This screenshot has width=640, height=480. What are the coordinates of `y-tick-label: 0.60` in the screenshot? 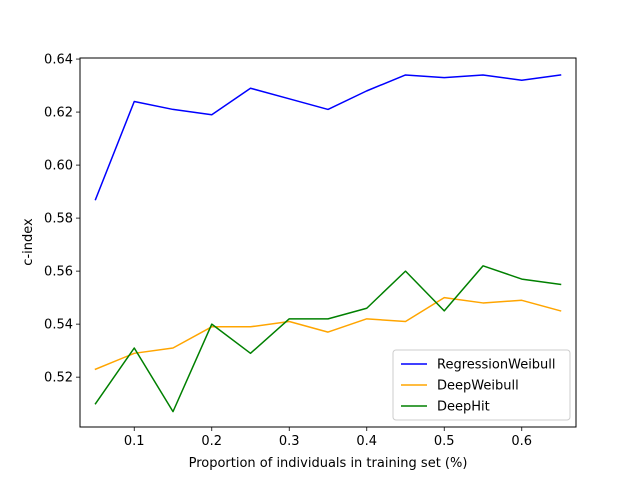 It's located at (58, 166).